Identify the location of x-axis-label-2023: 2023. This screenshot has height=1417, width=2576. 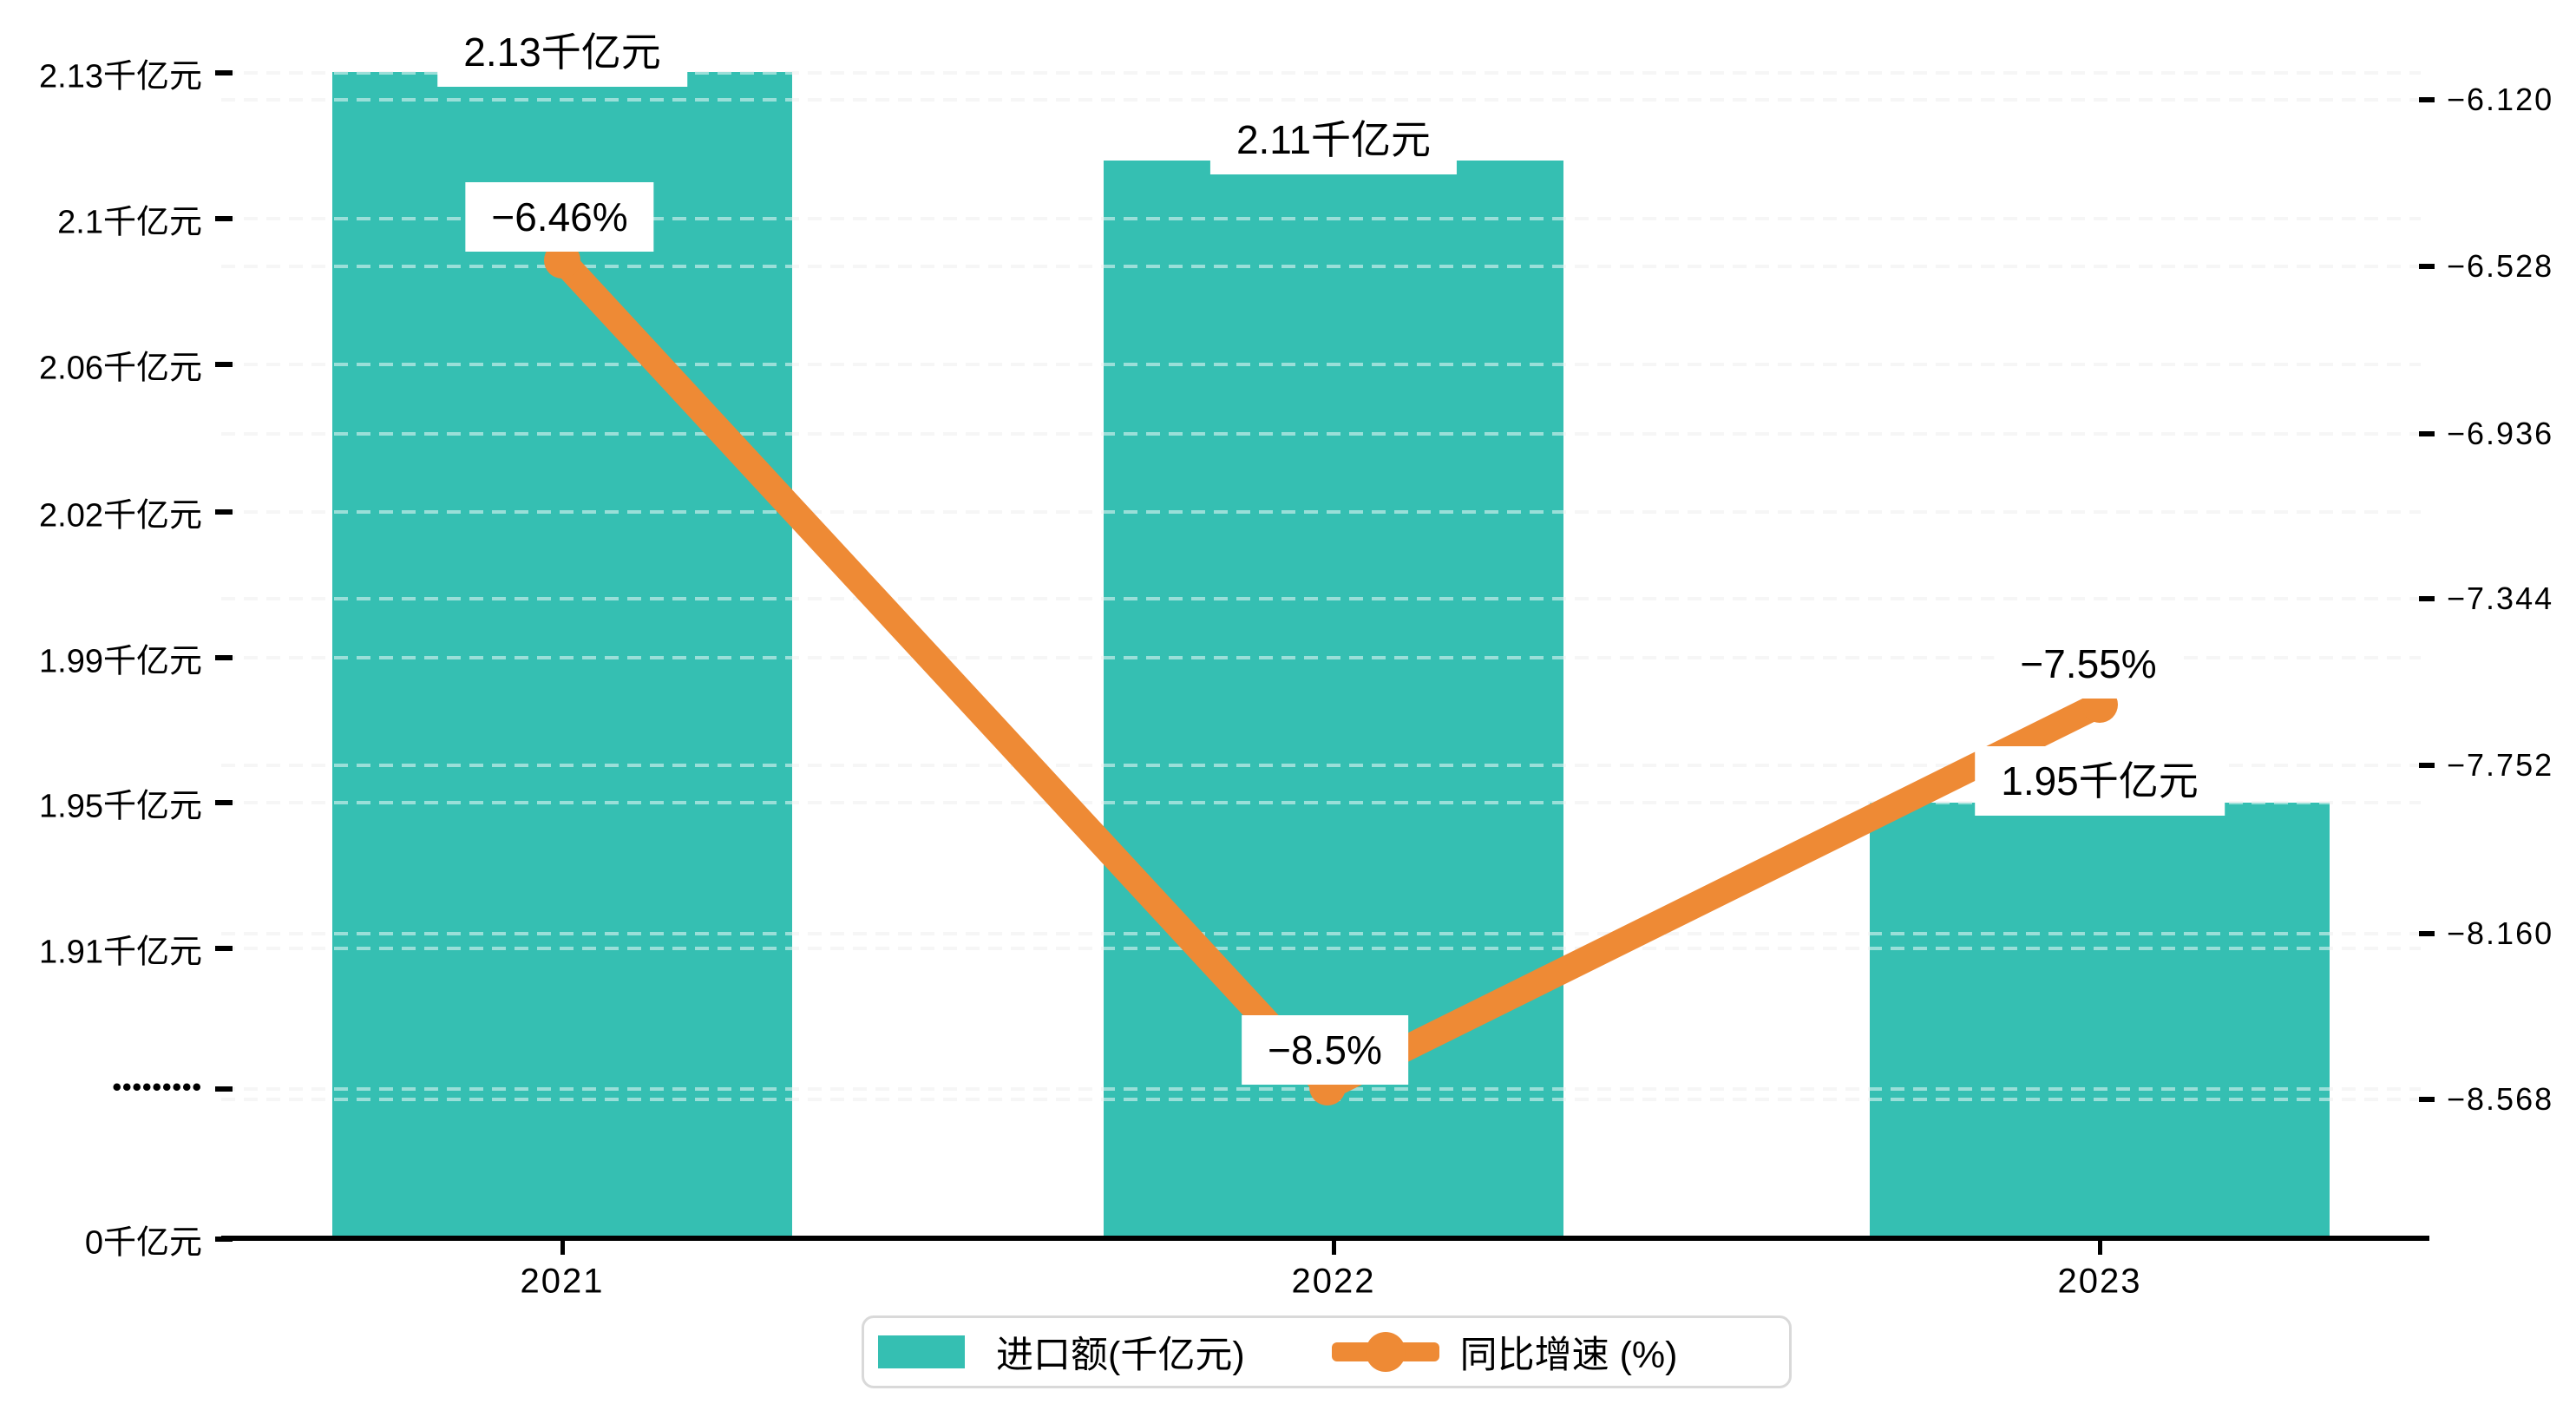
(2099, 1281).